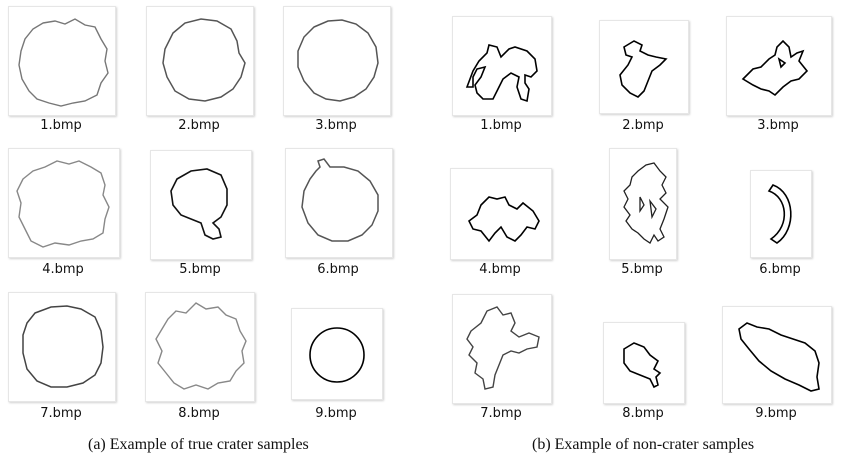 This screenshot has width=850, height=463. I want to click on file-thumbnail-b9, so click(777, 355).